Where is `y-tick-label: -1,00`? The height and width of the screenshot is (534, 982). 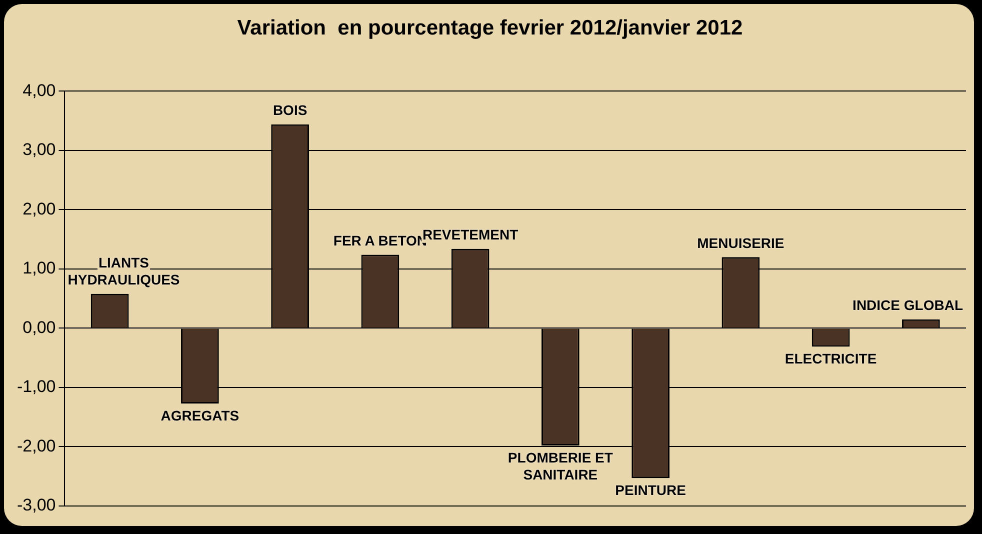 y-tick-label: -1,00 is located at coordinates (36, 386).